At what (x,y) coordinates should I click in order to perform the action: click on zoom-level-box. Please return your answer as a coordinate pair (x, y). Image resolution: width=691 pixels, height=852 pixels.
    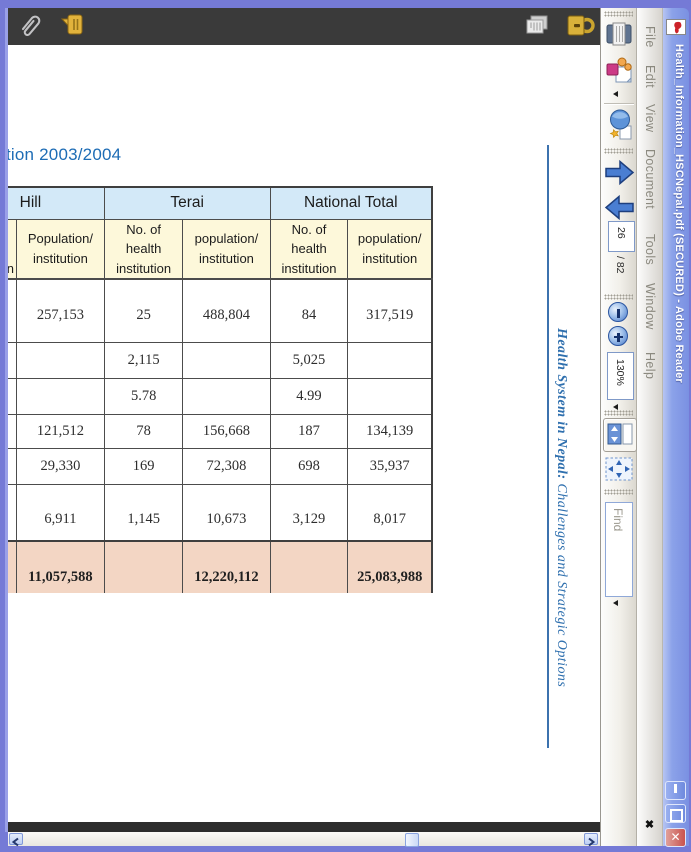
    Looking at the image, I should click on (620, 376).